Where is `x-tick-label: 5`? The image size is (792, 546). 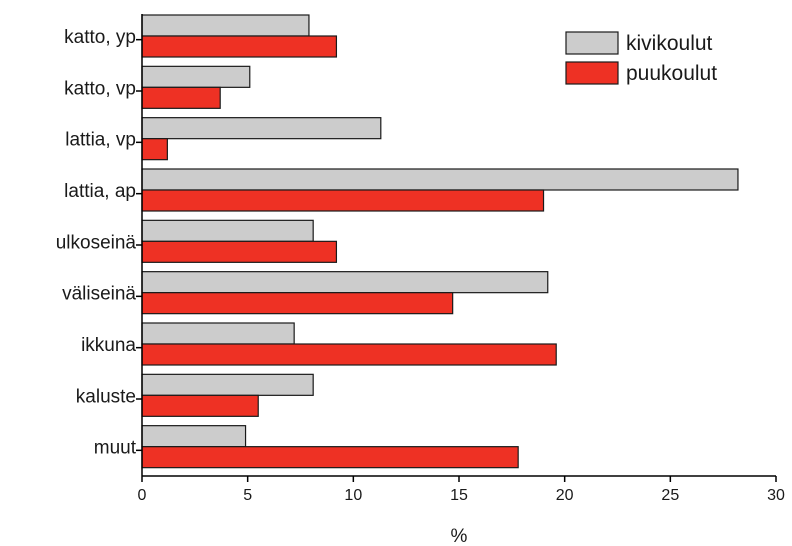
x-tick-label: 5 is located at coordinates (247, 495).